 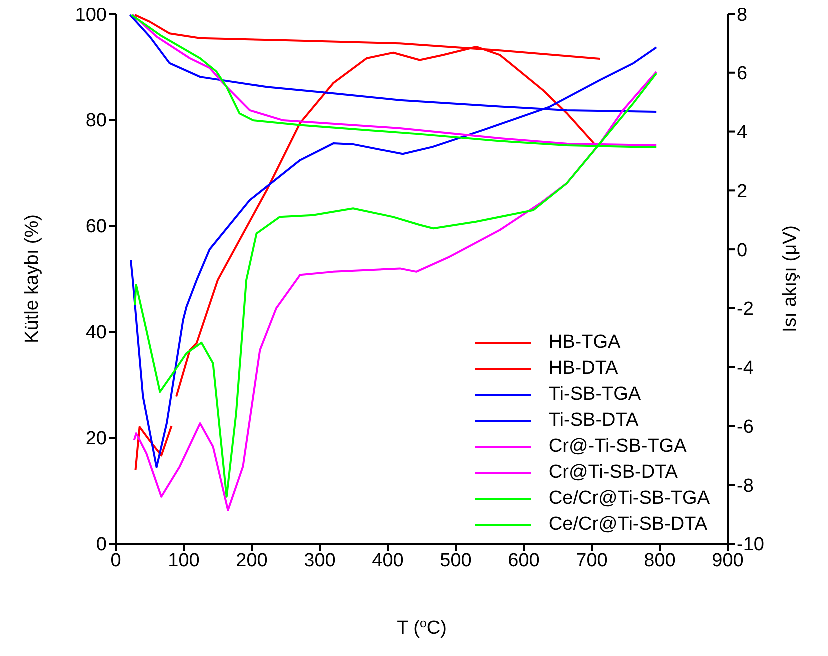 I want to click on y2-tick-label: 6, so click(x=742, y=74).